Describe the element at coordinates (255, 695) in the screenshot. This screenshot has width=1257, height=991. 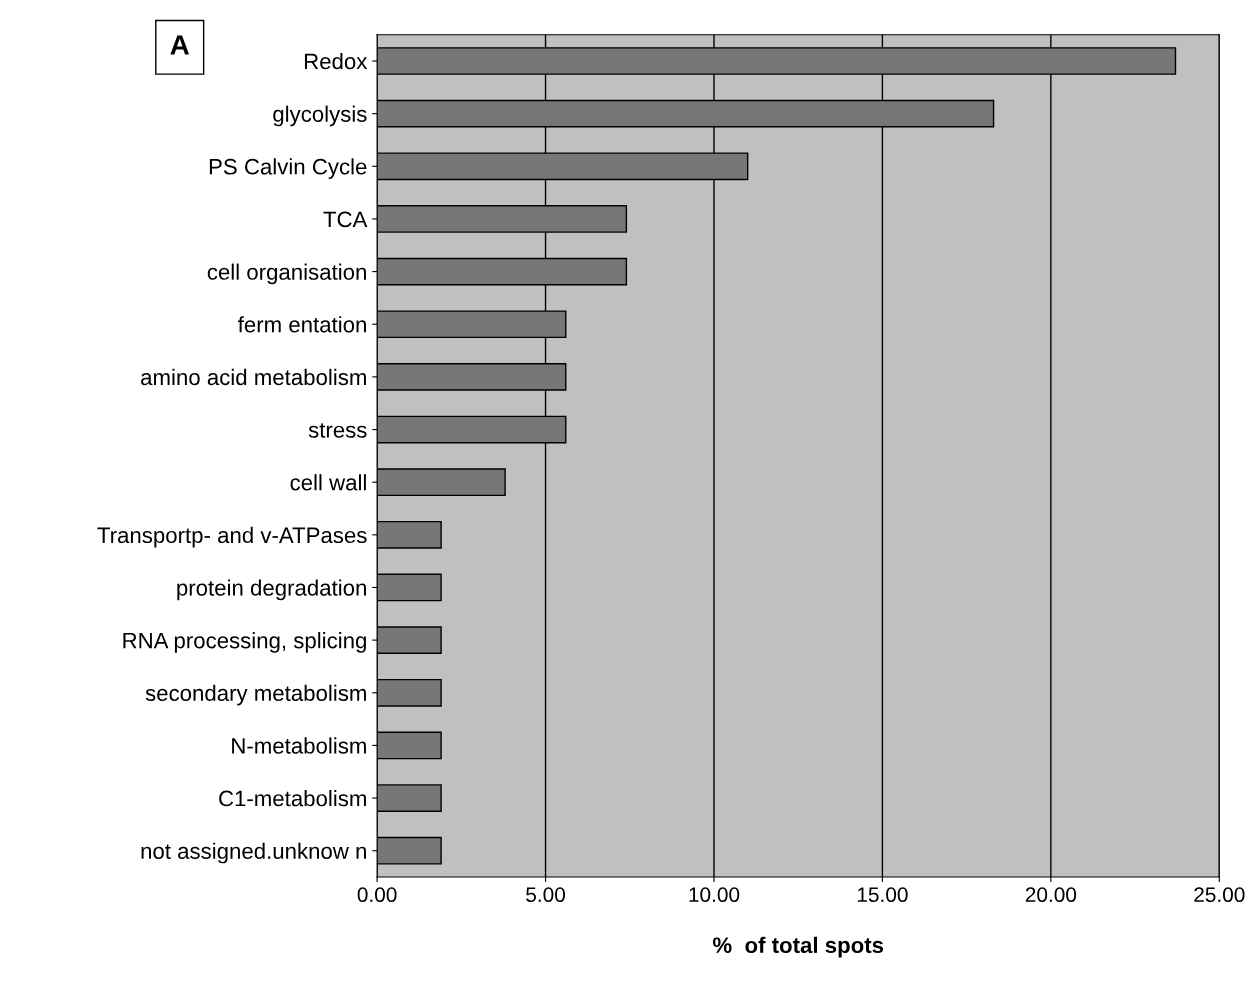
I see `y-tick-label: secondary metabolism` at that location.